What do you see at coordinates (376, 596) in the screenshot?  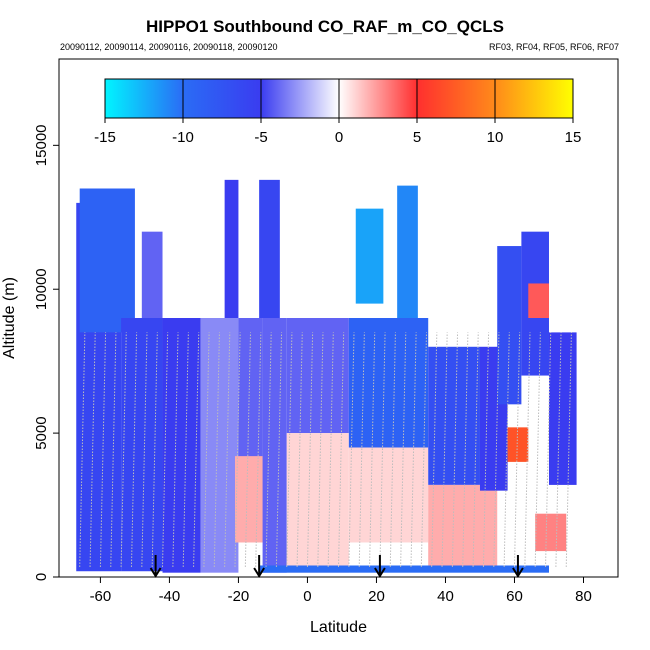 I see `x-tick-label: 20` at bounding box center [376, 596].